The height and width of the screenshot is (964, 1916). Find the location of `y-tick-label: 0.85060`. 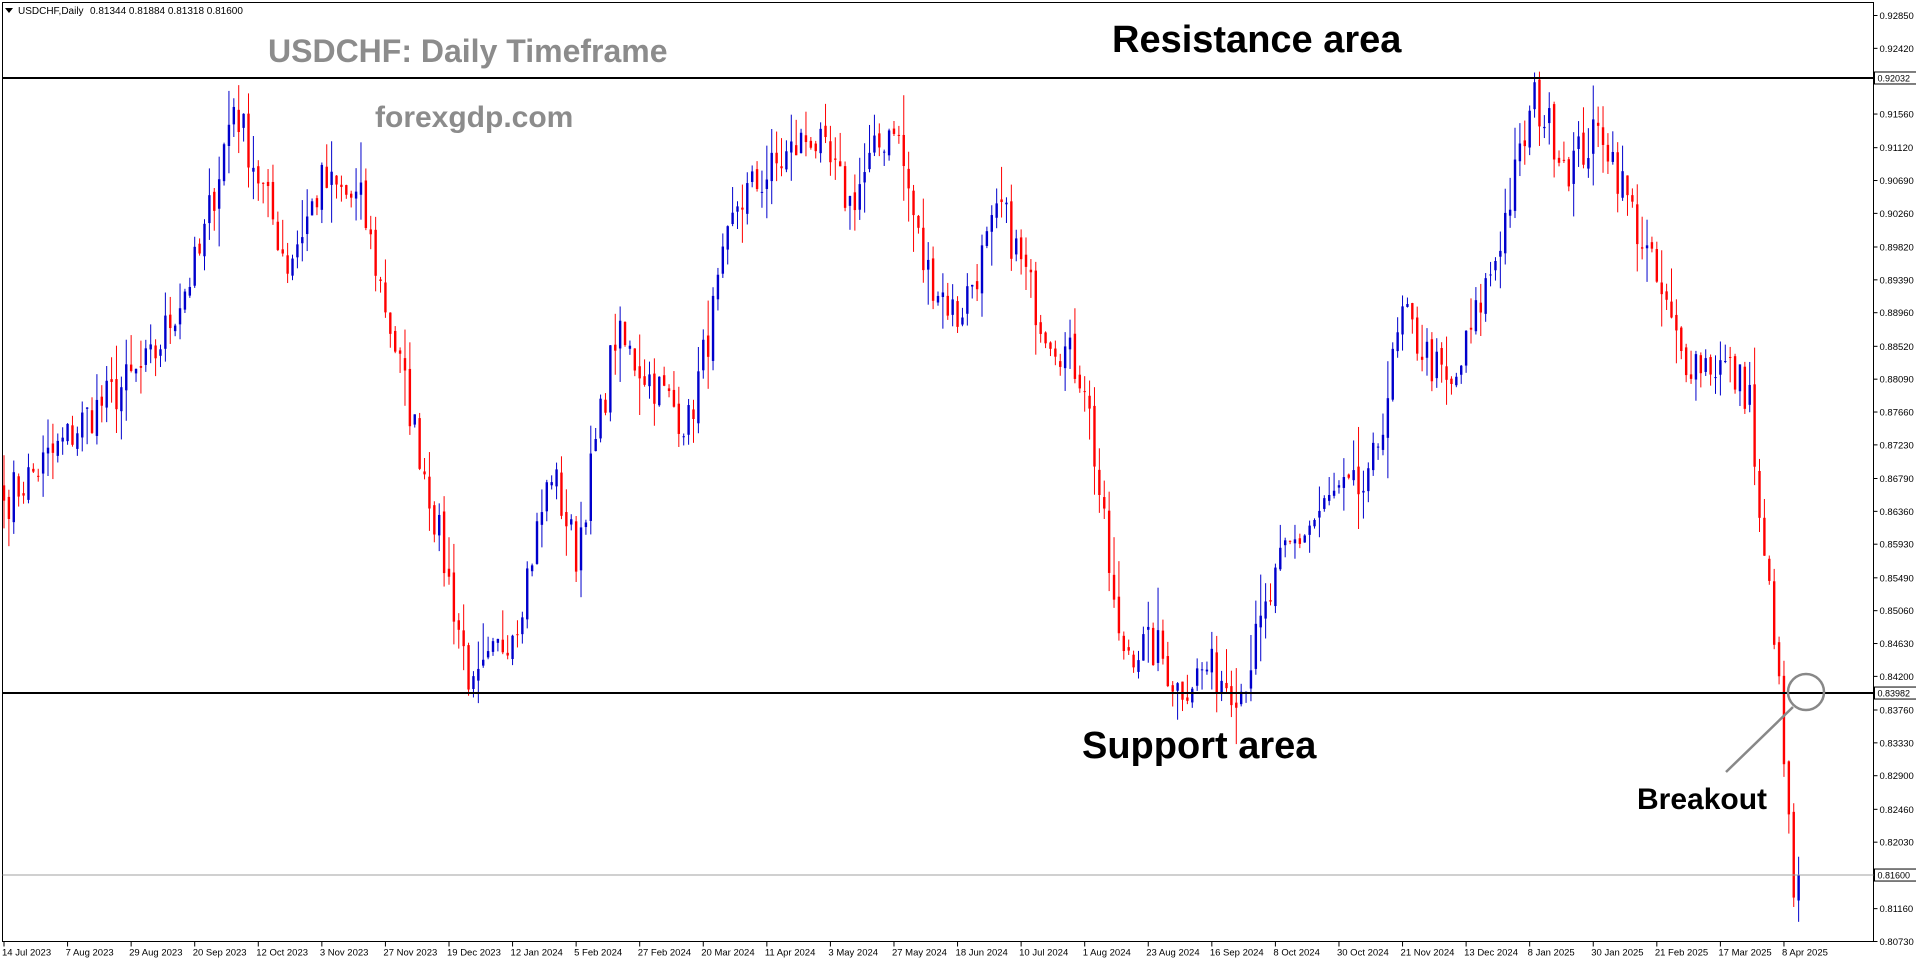

y-tick-label: 0.85060 is located at coordinates (1897, 611).